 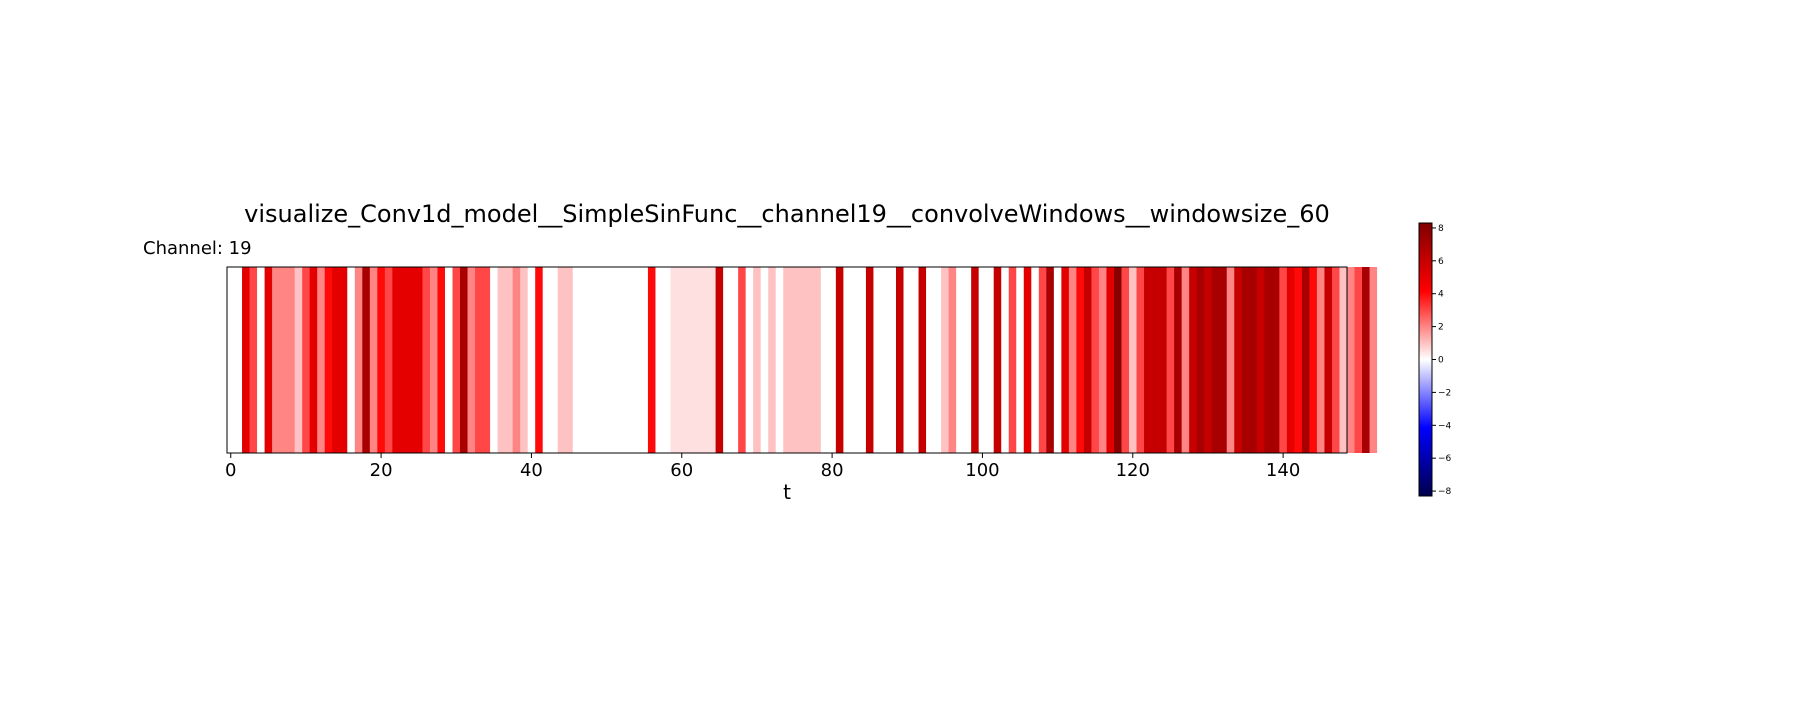 I want to click on colorbar-tick-label: 0, so click(x=1441, y=361).